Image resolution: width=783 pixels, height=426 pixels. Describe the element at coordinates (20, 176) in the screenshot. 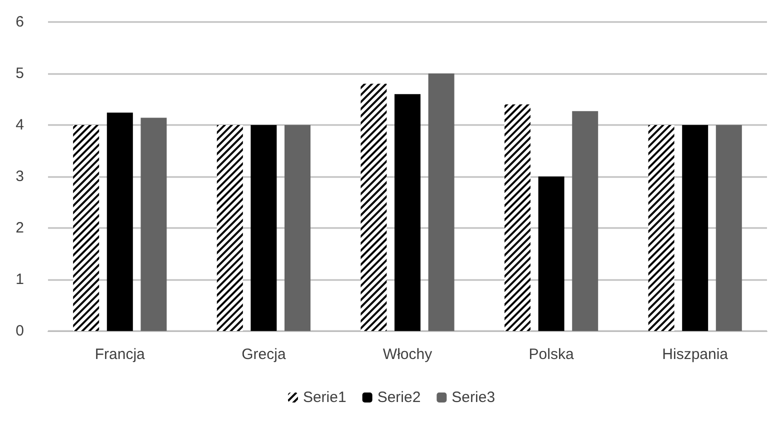

I see `y-tick-label: 3` at that location.